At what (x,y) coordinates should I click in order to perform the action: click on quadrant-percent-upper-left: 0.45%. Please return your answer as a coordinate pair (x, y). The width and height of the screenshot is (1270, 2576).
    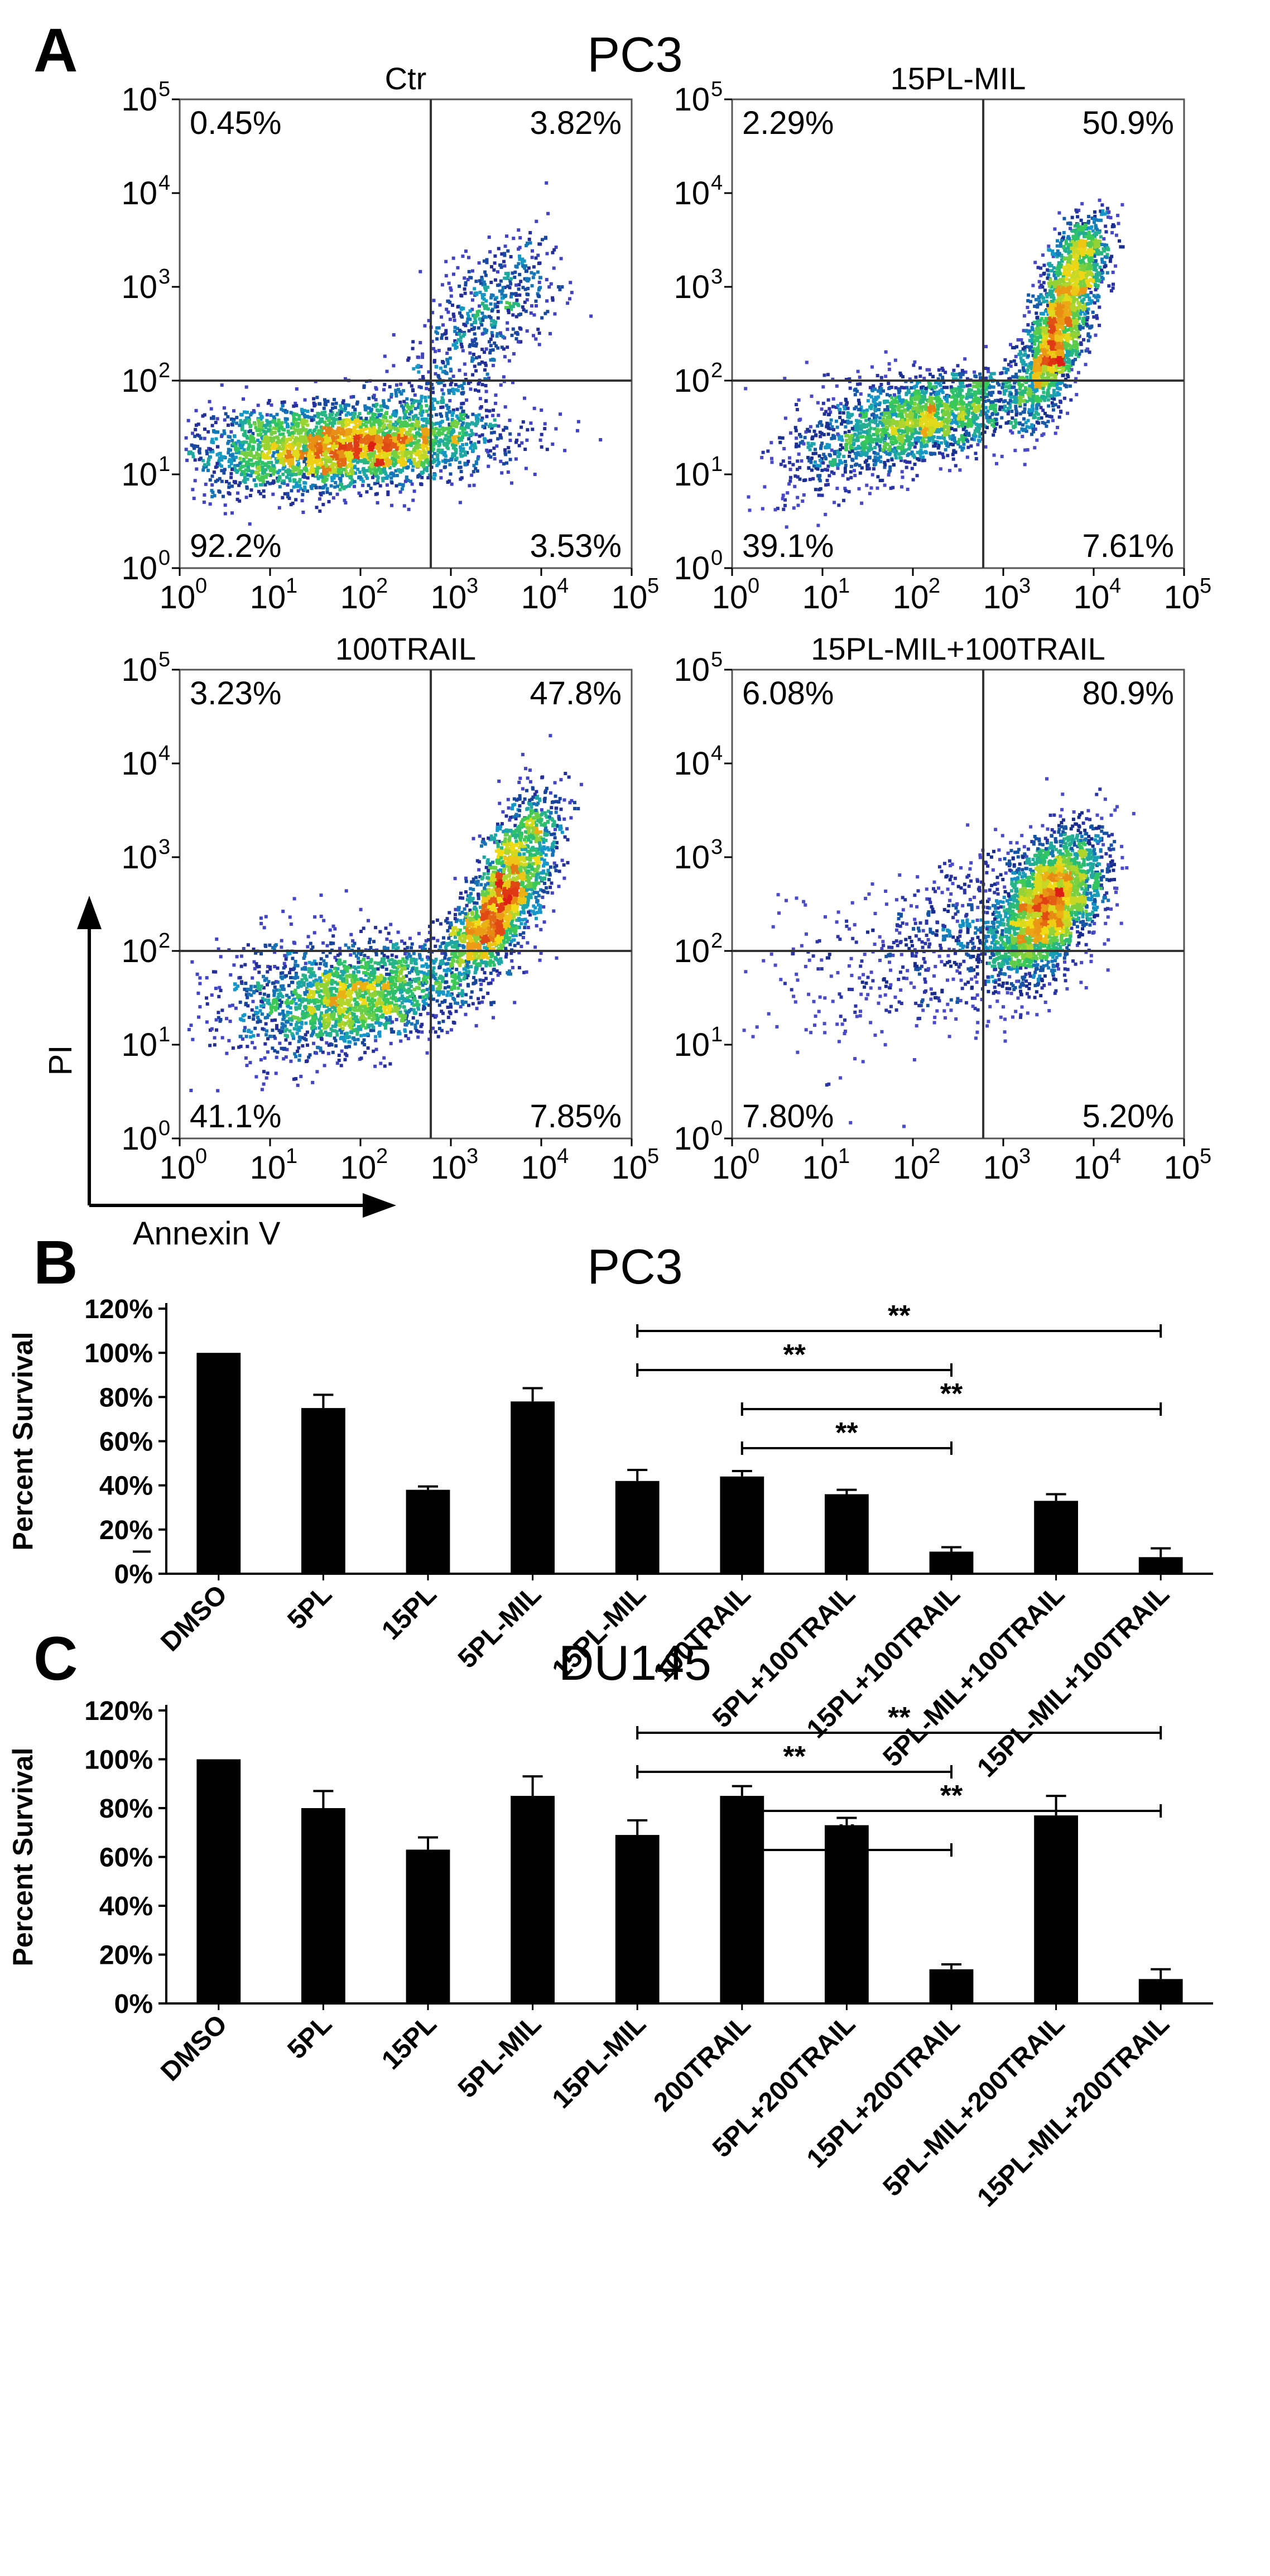
    Looking at the image, I should click on (235, 123).